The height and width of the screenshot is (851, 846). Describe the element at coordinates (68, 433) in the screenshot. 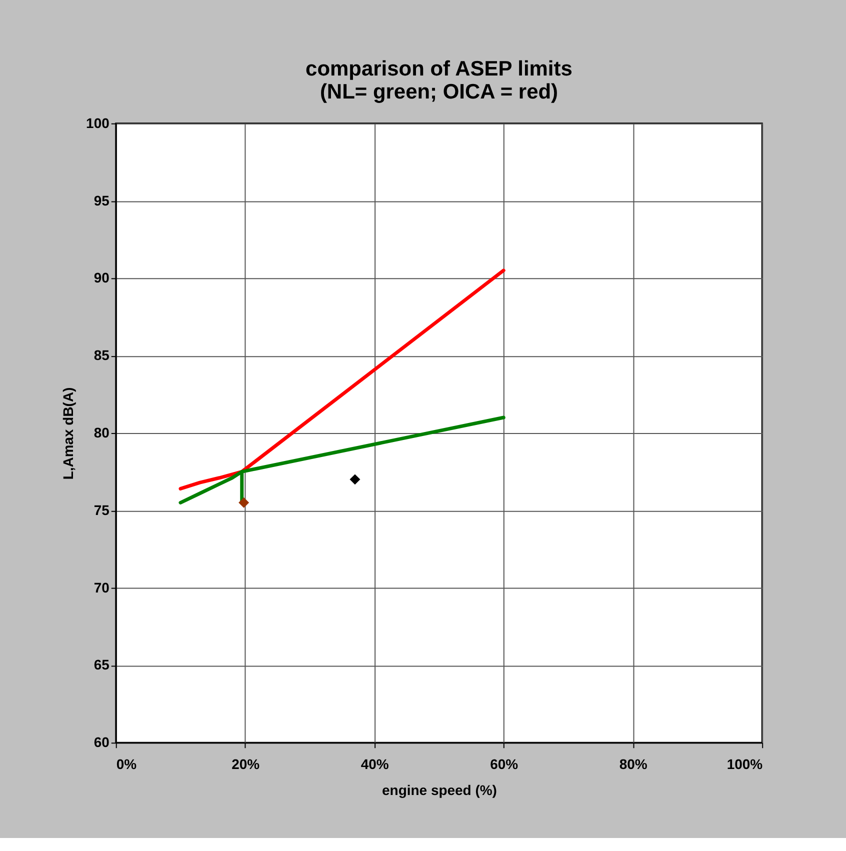

I see `y-axis-title: L,Amax dB(A)` at that location.